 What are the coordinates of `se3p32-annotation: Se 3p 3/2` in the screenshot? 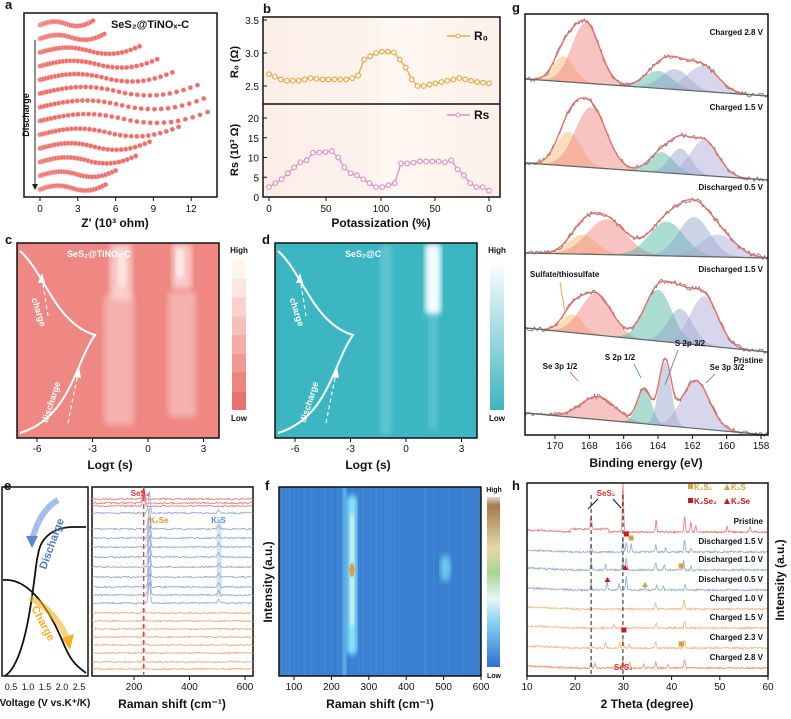 It's located at (727, 367).